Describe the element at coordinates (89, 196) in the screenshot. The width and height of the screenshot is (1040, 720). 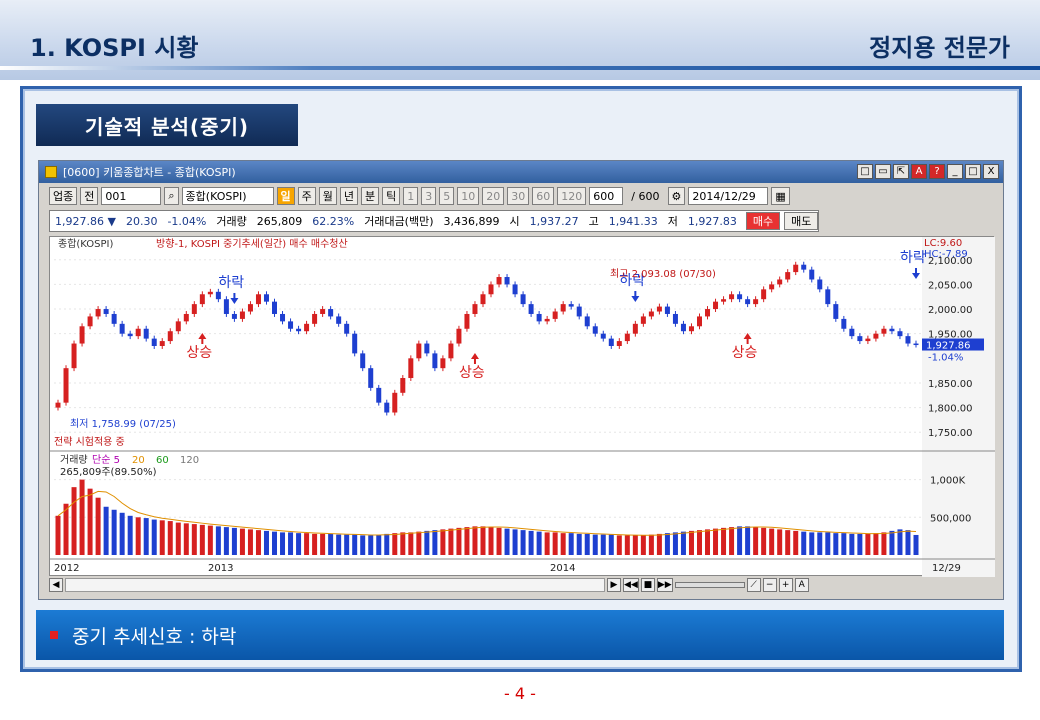
I see `prev-button: 전` at that location.